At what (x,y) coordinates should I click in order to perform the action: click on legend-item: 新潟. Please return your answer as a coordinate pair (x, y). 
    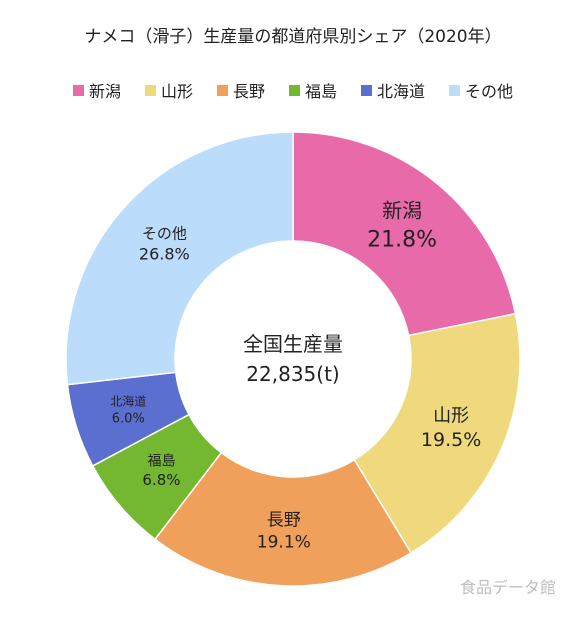
    Looking at the image, I should click on (96, 90).